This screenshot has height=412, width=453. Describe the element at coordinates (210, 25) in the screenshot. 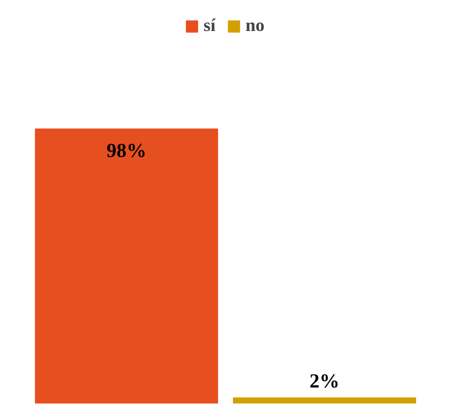

I see `legend-label: sí` at that location.